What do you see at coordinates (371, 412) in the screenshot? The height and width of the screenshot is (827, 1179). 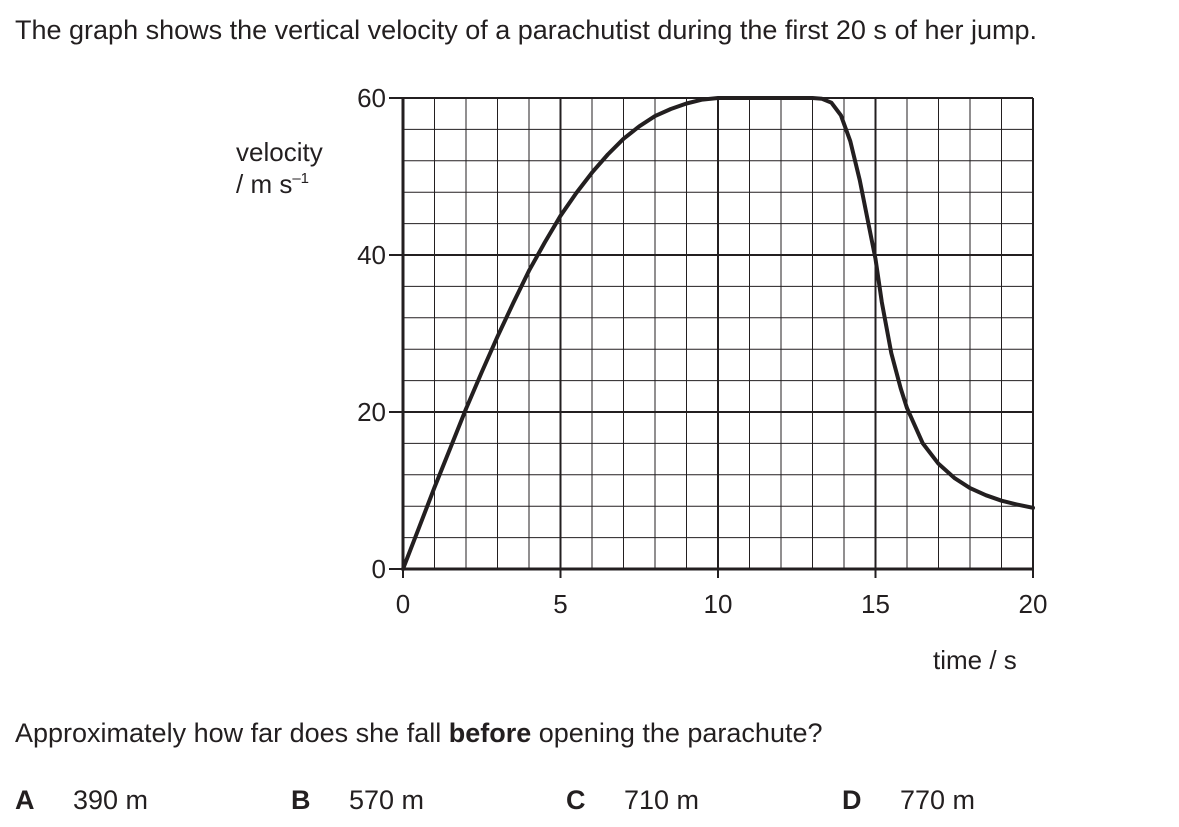 I see `y-tick-label: 20` at bounding box center [371, 412].